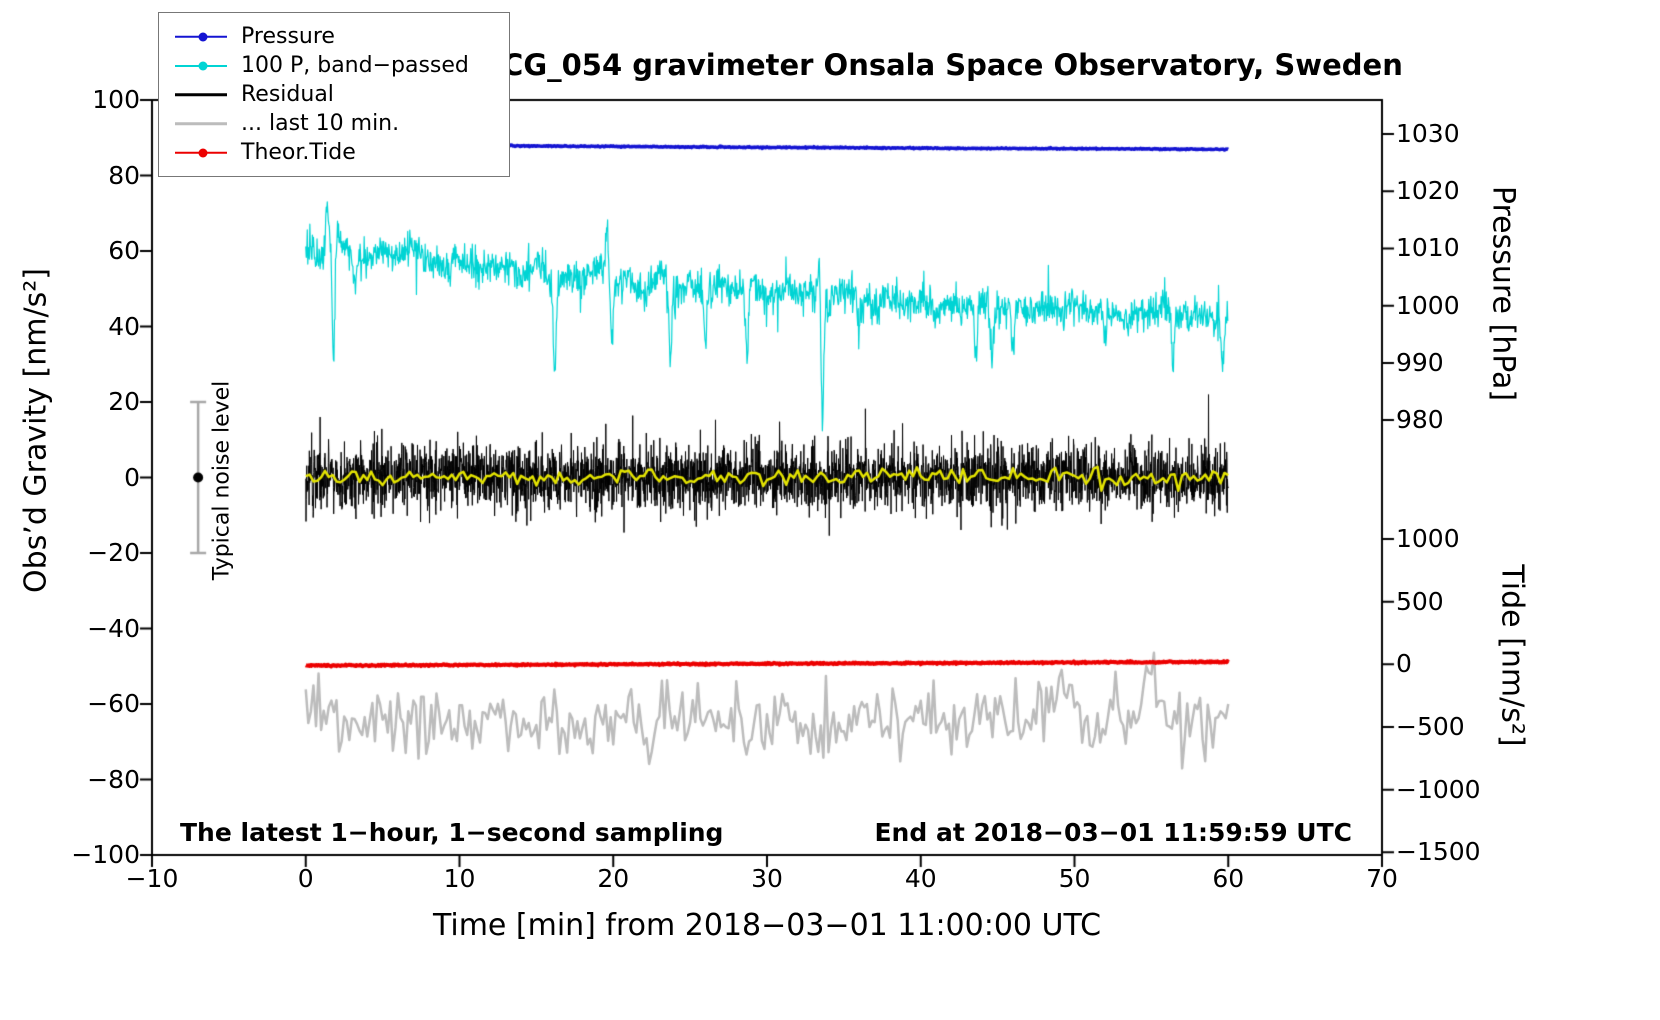  What do you see at coordinates (124, 250) in the screenshot?
I see `left-tick-label: 60` at bounding box center [124, 250].